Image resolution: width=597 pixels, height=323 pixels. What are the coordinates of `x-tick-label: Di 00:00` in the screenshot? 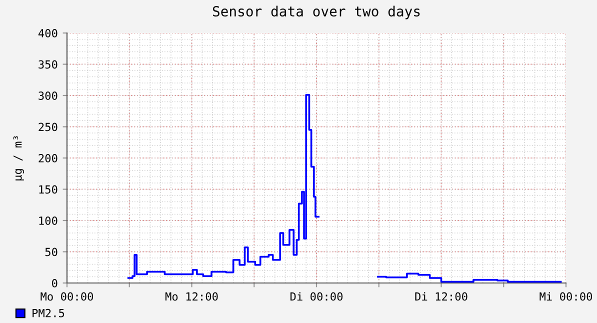 It's located at (316, 296).